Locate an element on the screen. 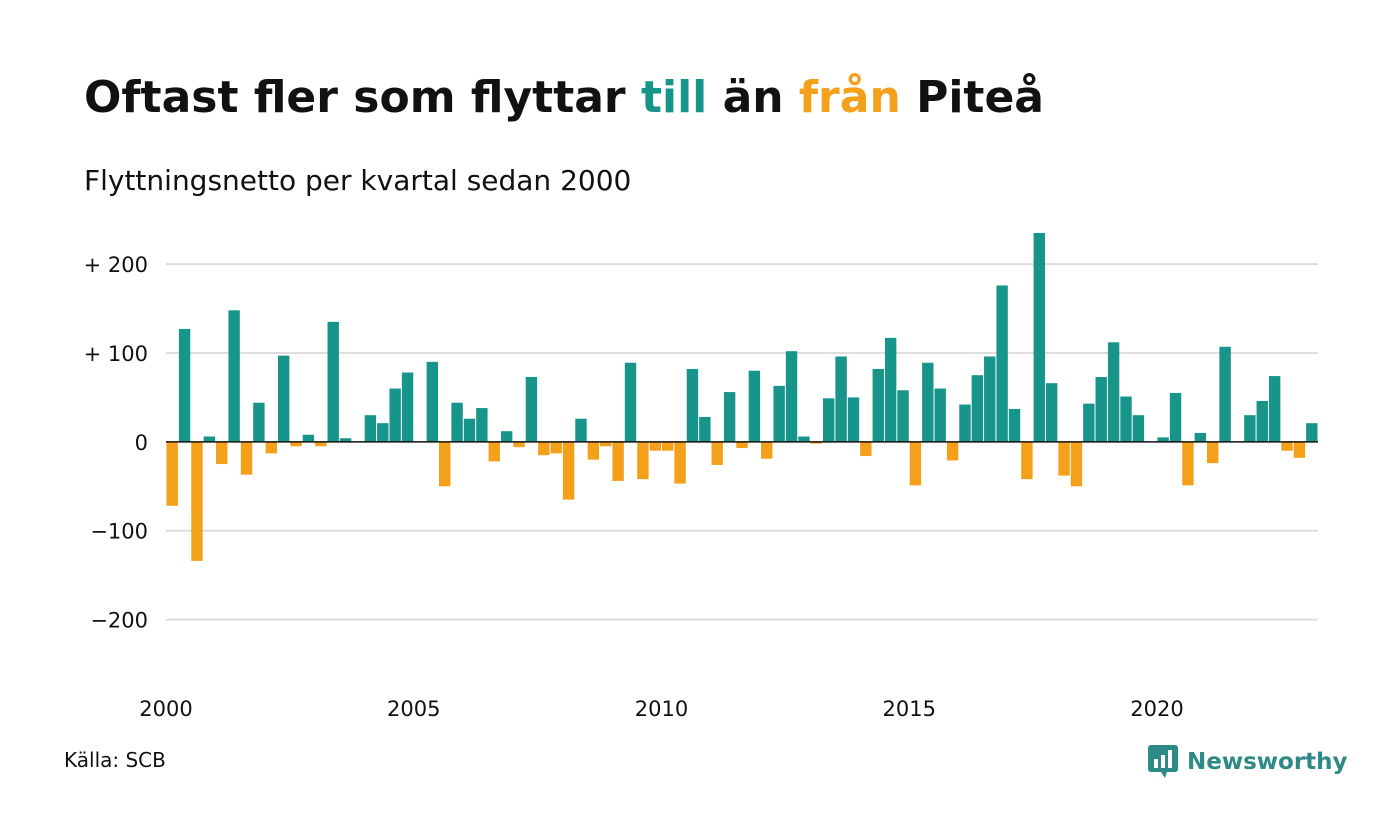 The image size is (1400, 840). title-word-an: än is located at coordinates (753, 97).